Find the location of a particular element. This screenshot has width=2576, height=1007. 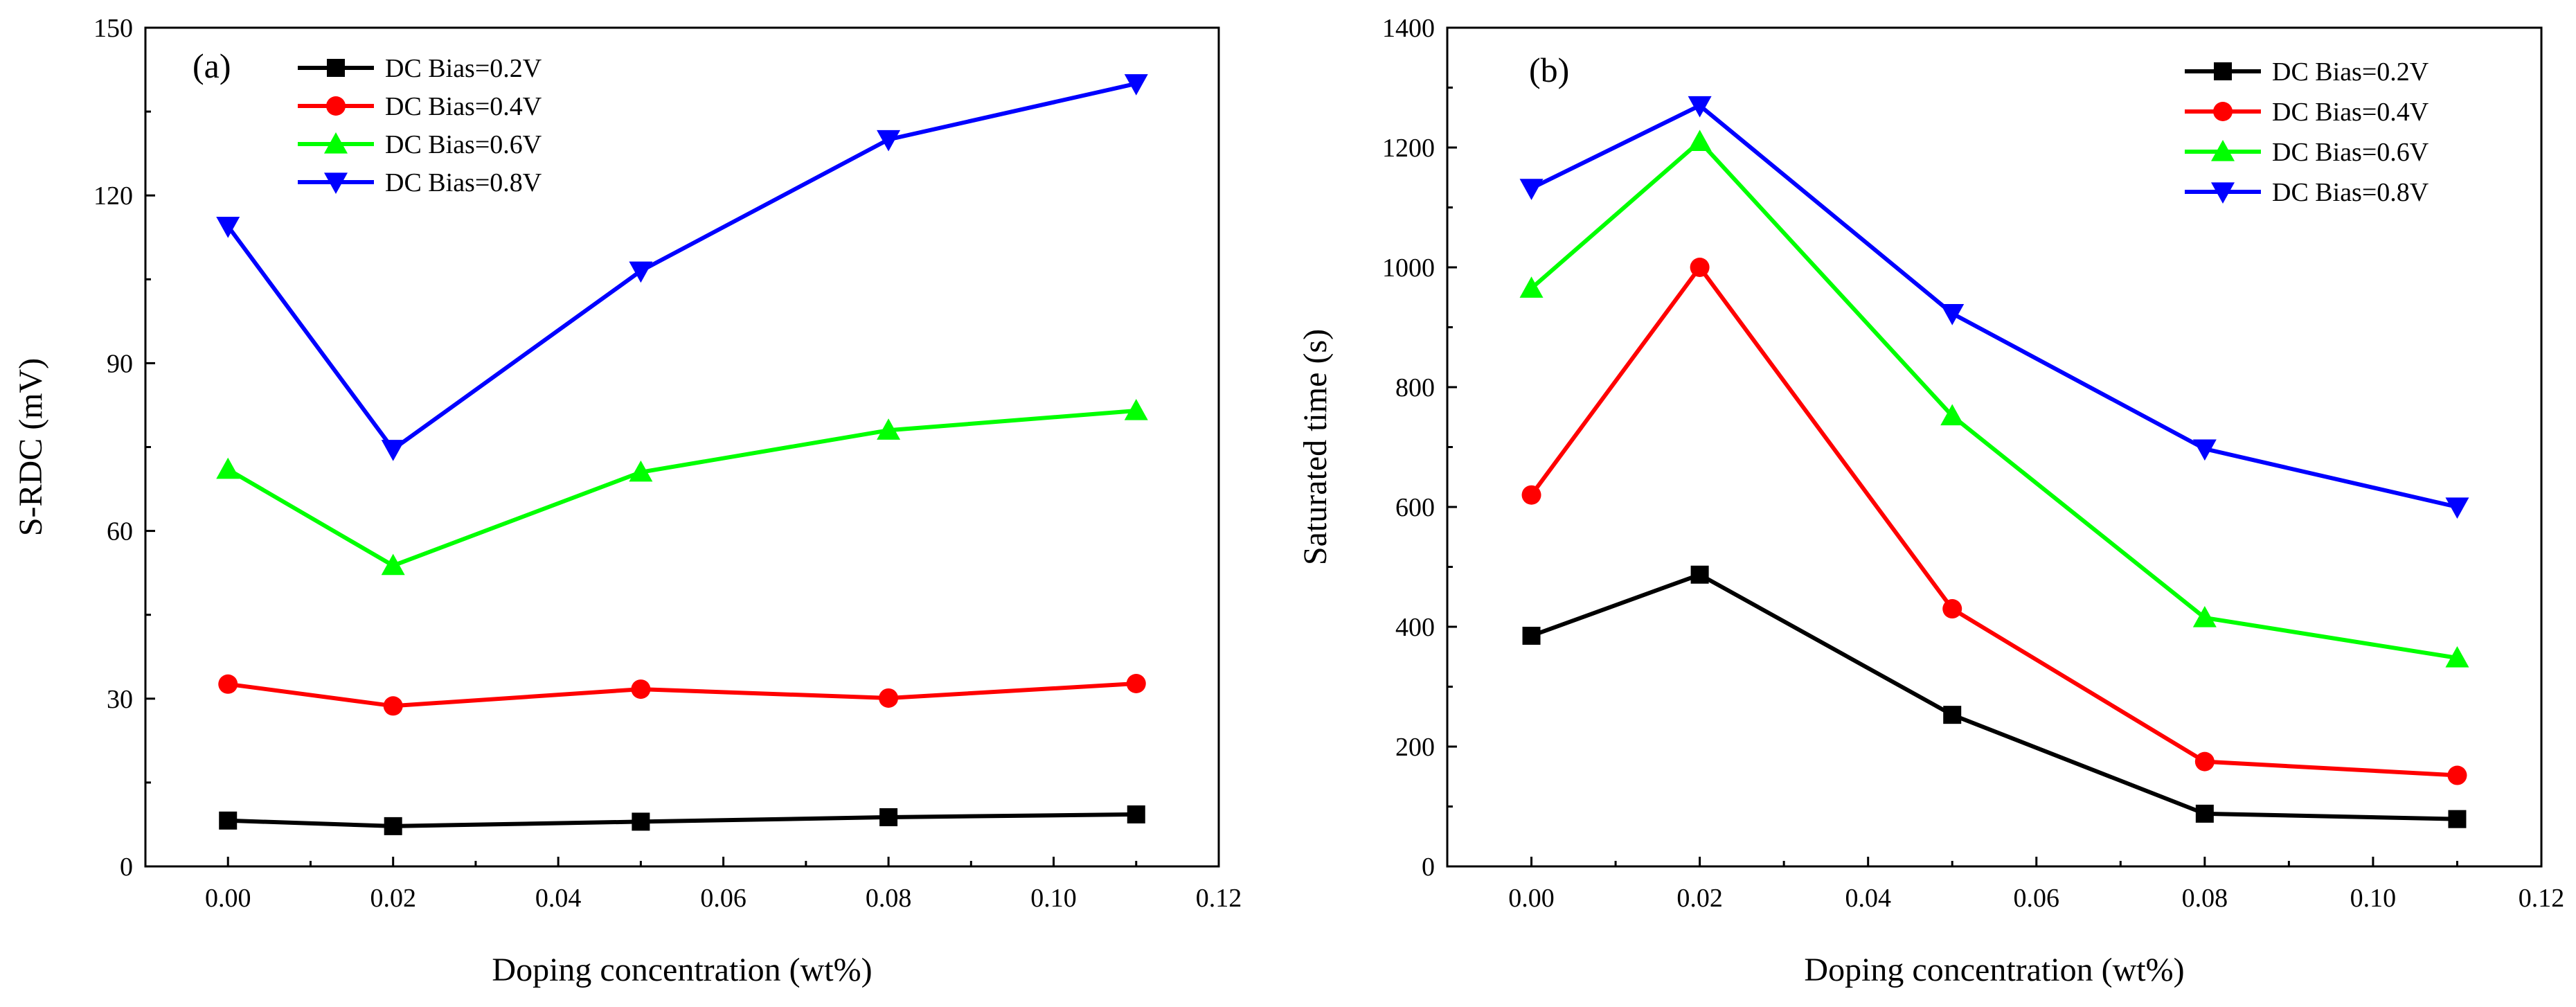

y-tick-label: 1000 is located at coordinates (1408, 268).